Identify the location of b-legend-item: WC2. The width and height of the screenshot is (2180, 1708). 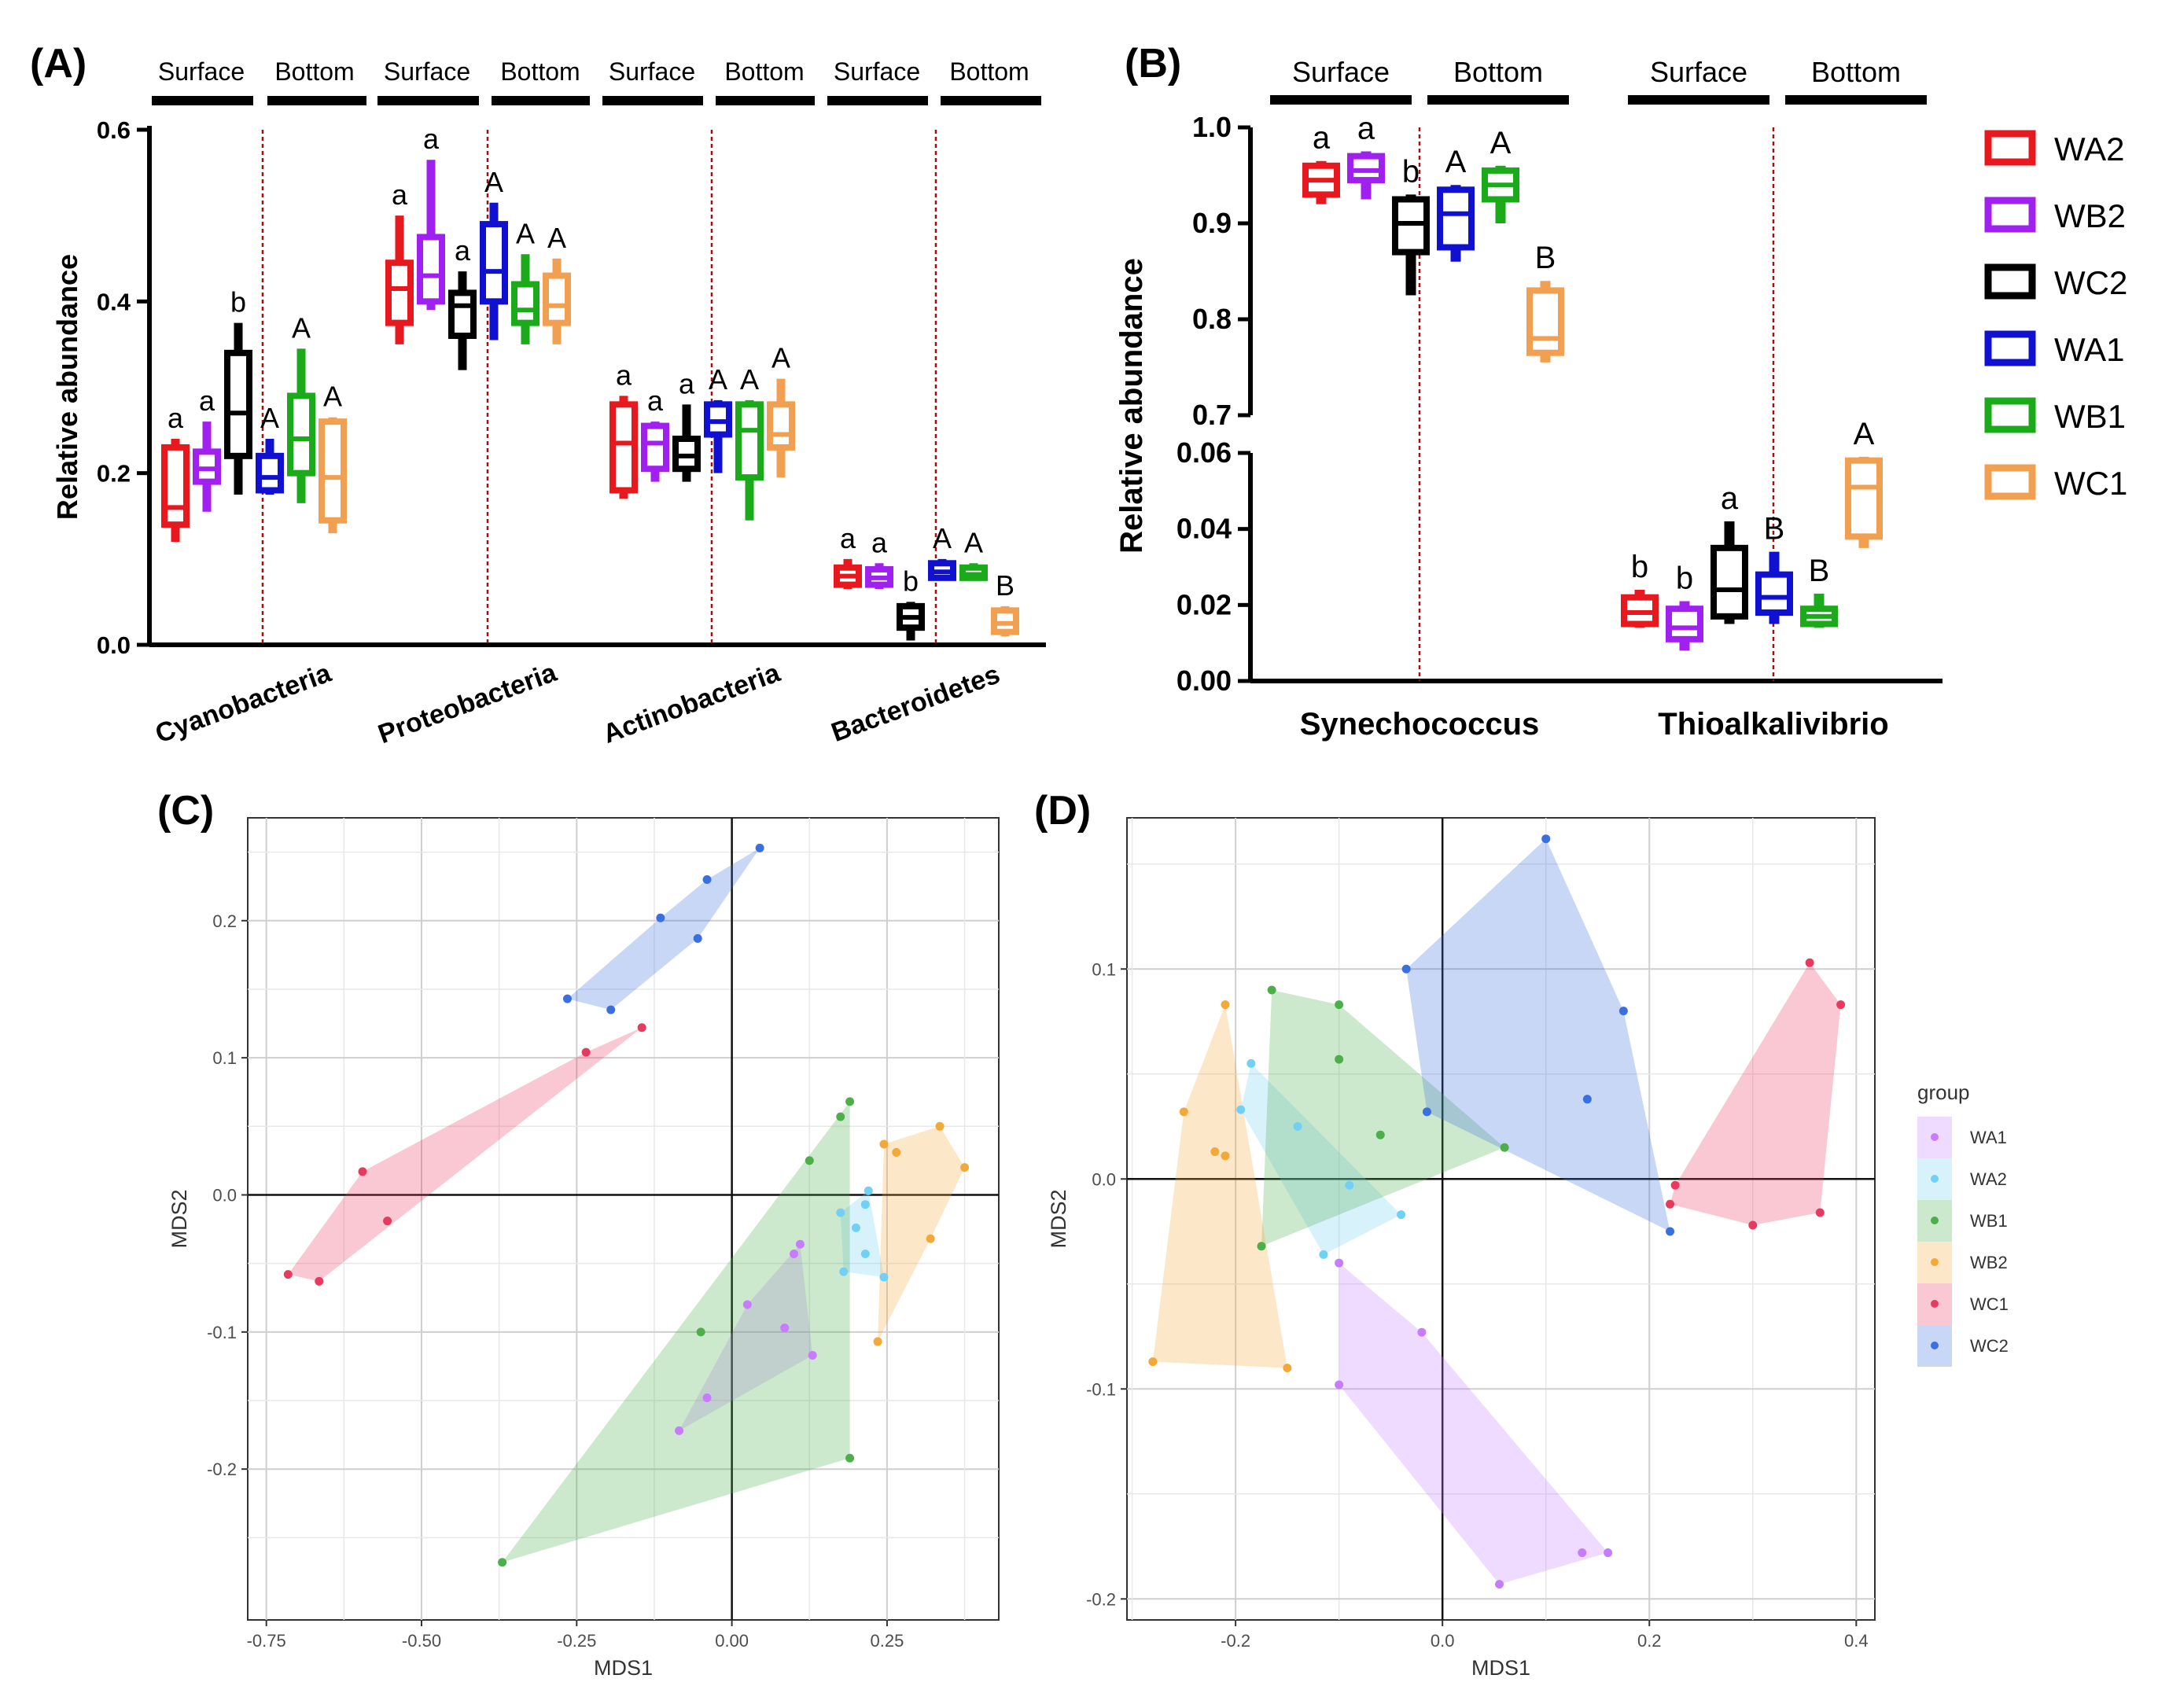
(2055, 282).